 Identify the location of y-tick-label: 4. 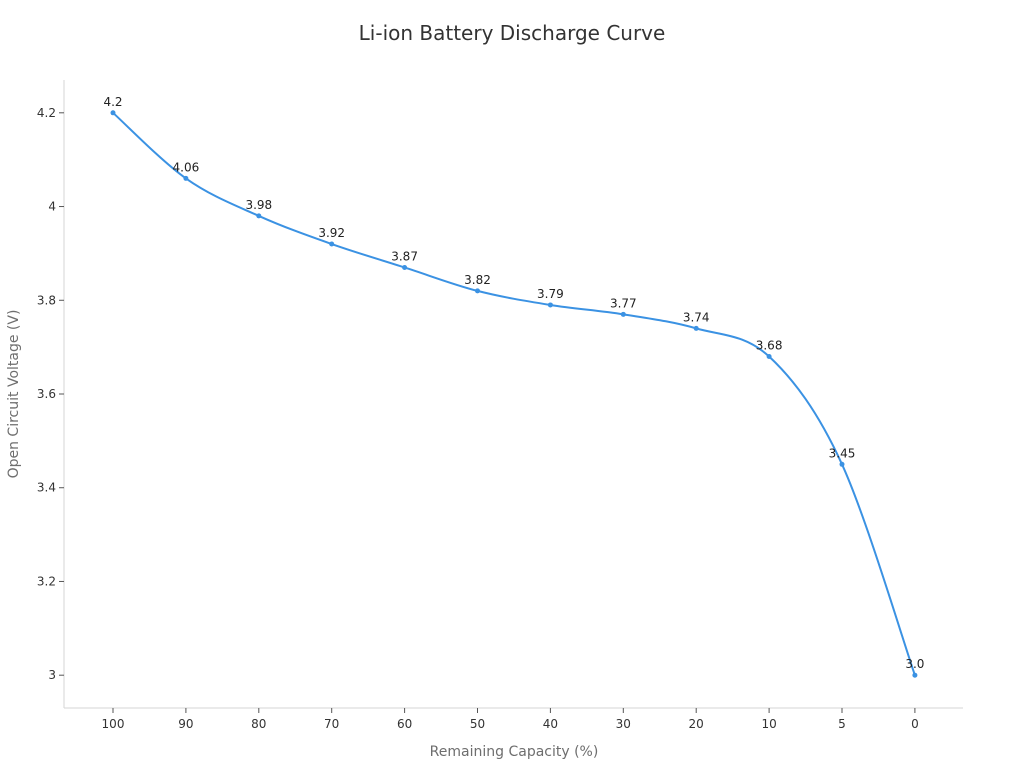
(52, 207).